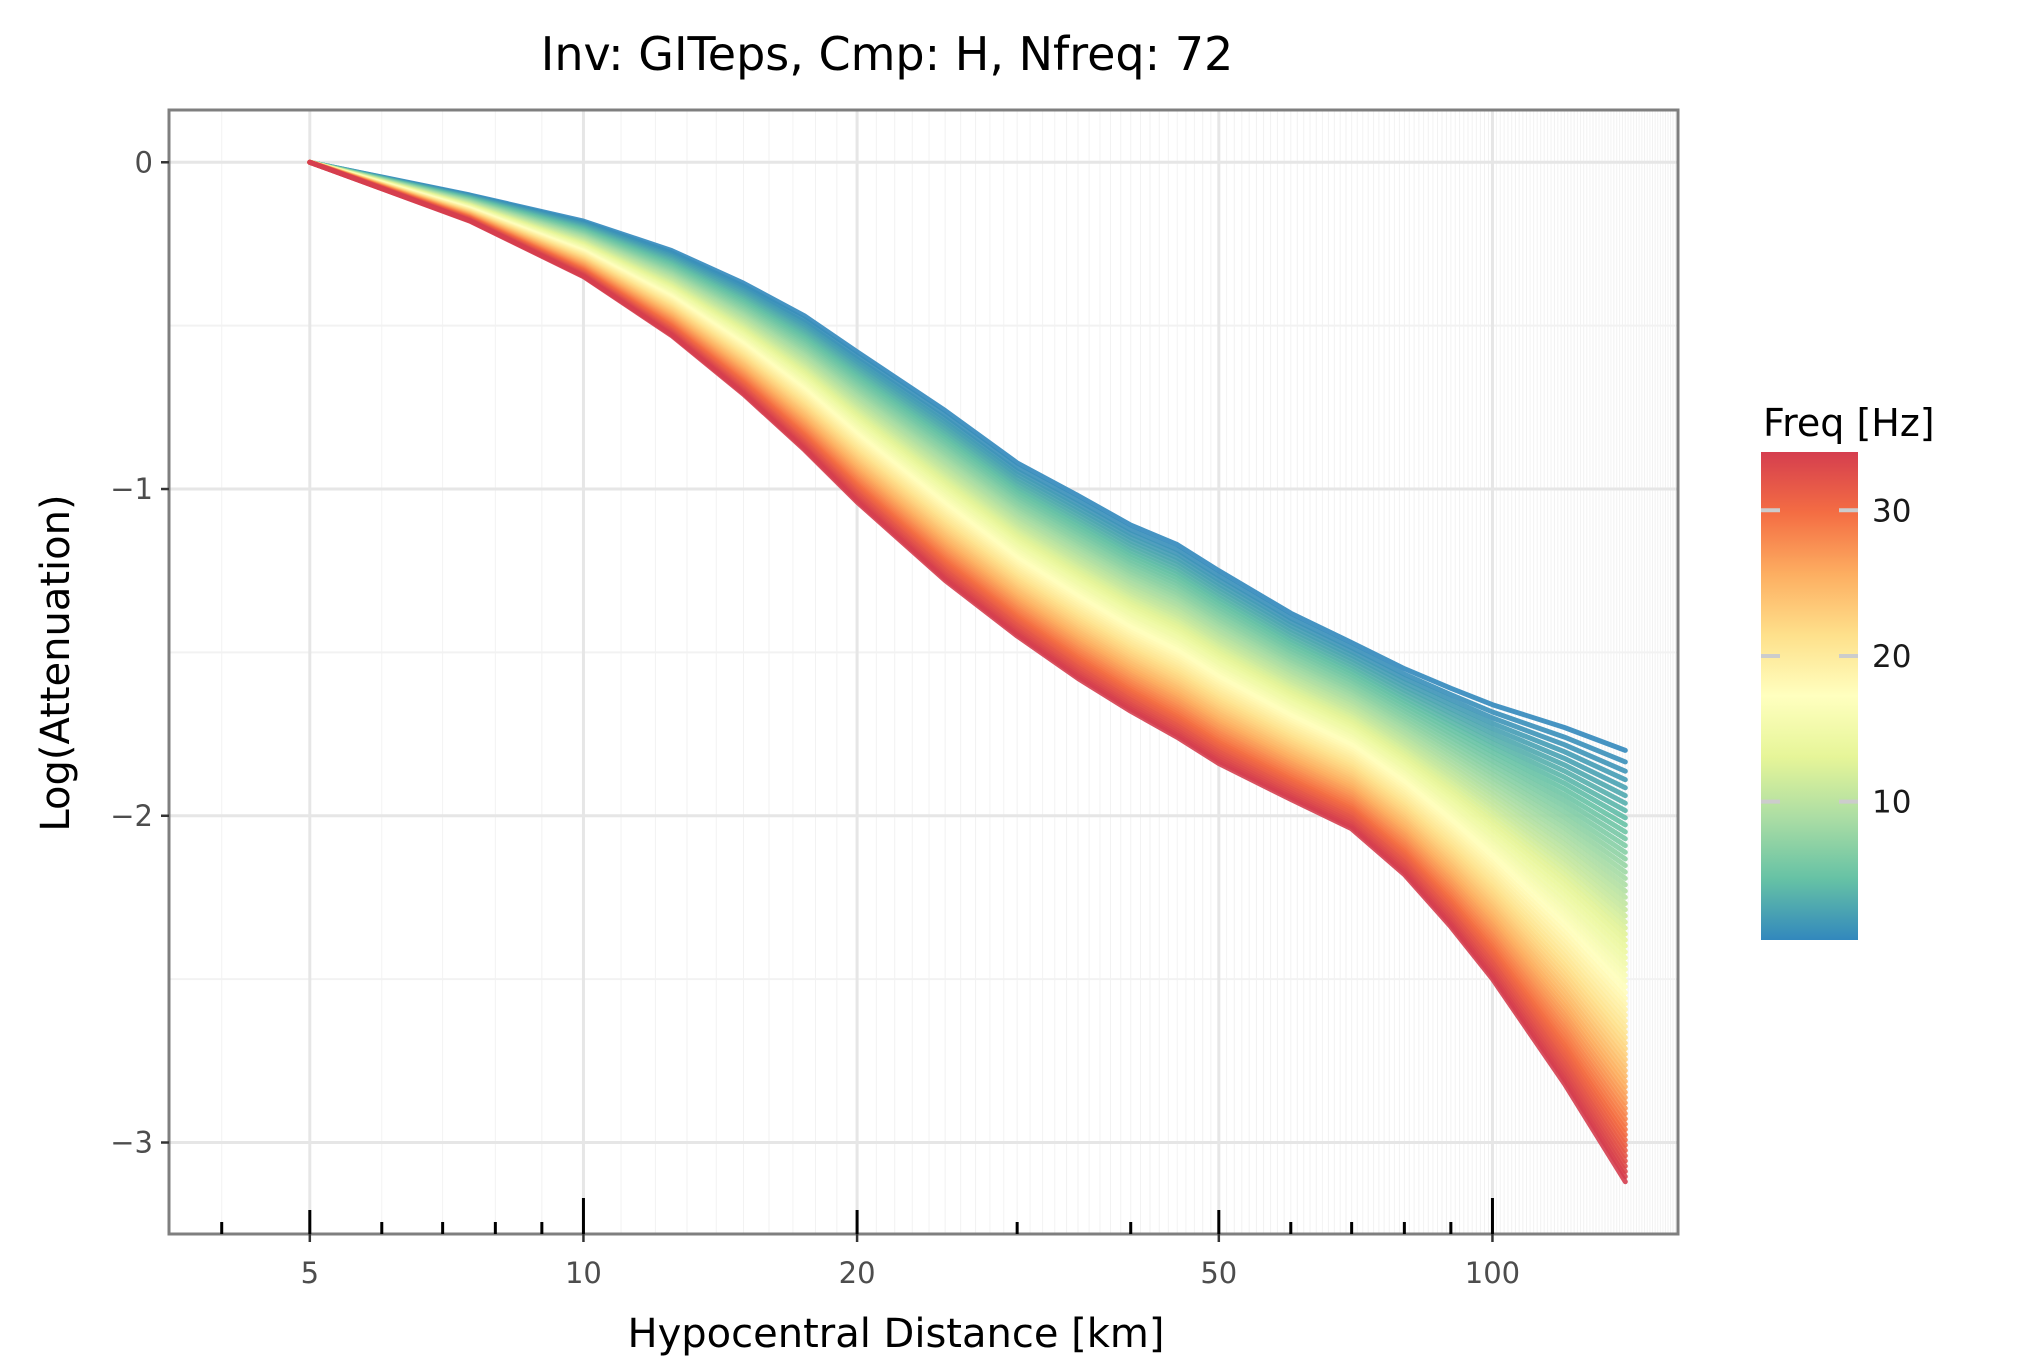 The width and height of the screenshot is (2039, 1368). Describe the element at coordinates (857, 1273) in the screenshot. I see `x-tick-label: 20` at that location.